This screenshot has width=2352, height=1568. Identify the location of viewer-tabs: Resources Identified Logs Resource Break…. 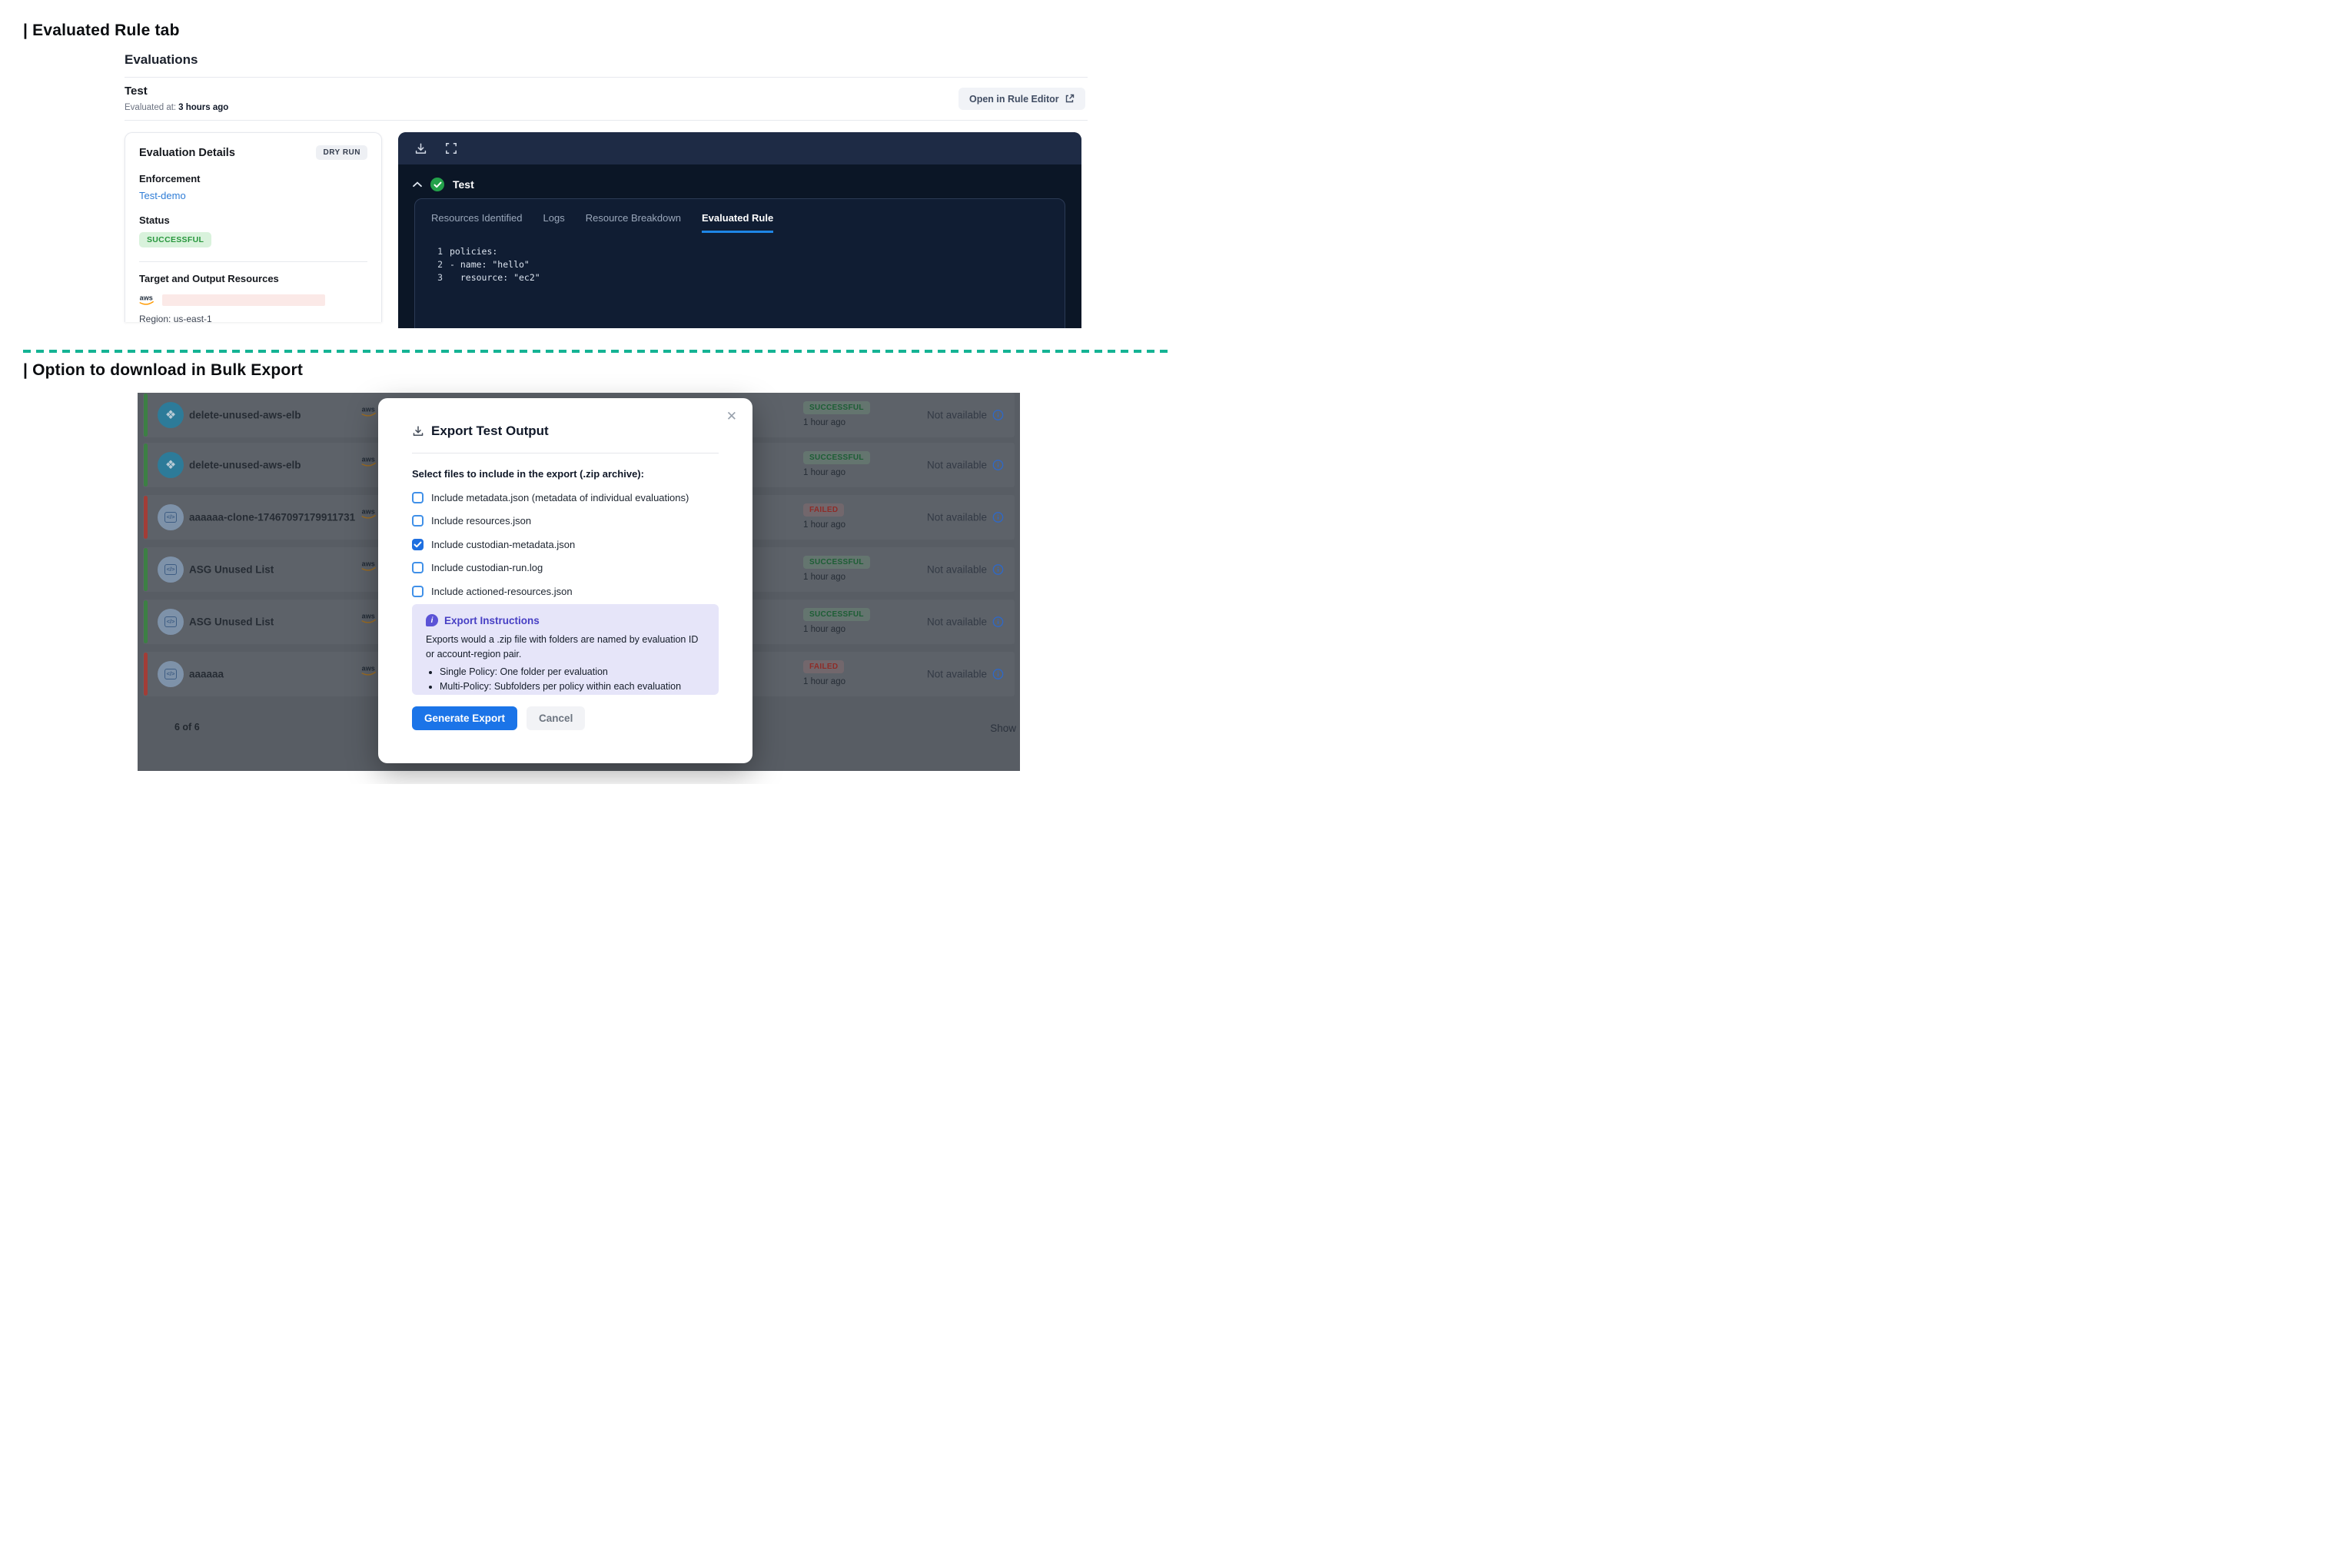
(740, 216).